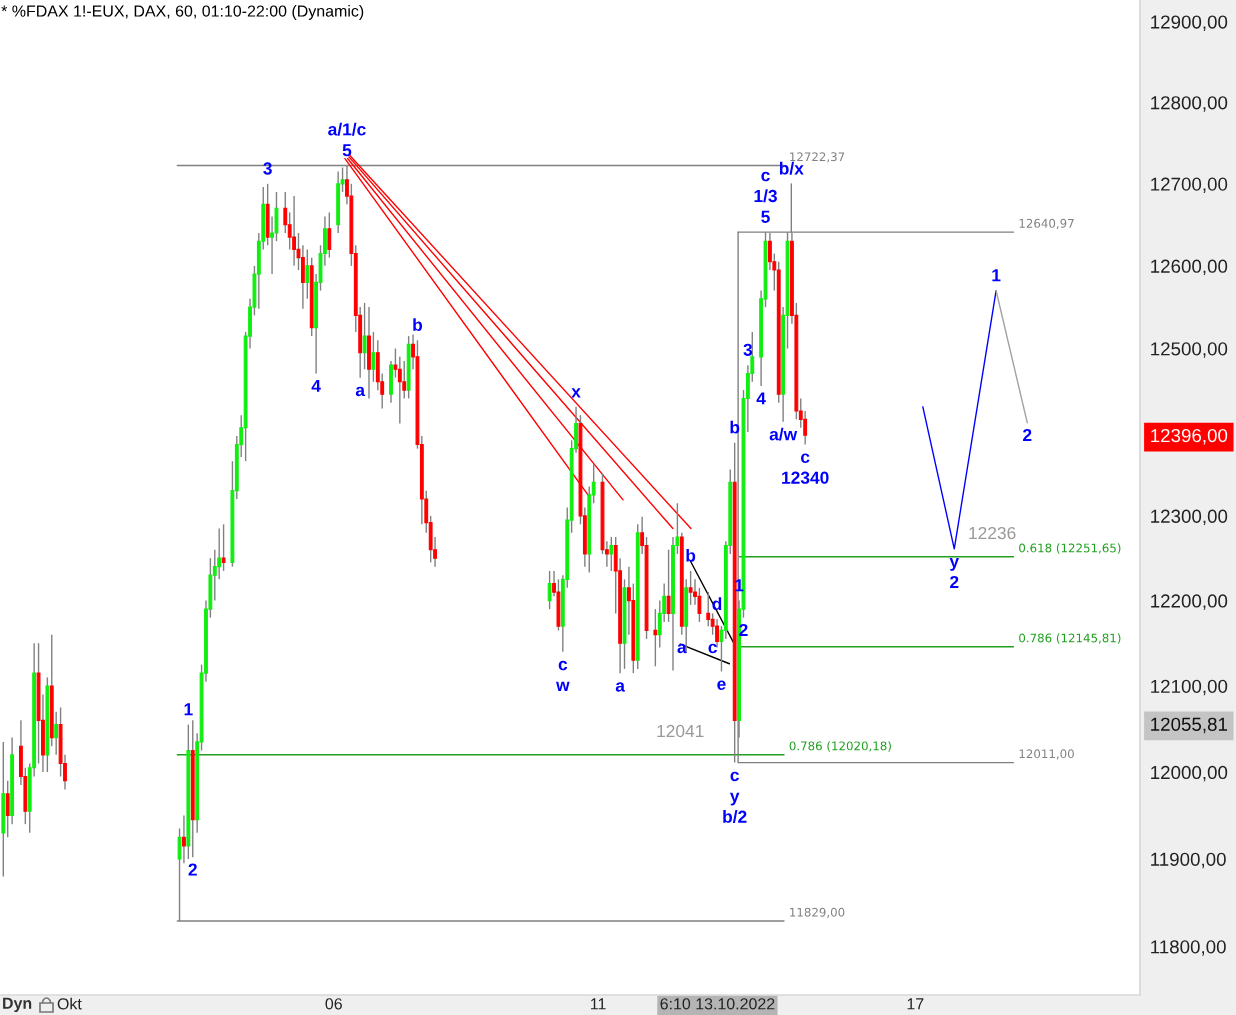  I want to click on series-label: 12640,97, so click(1046, 224).